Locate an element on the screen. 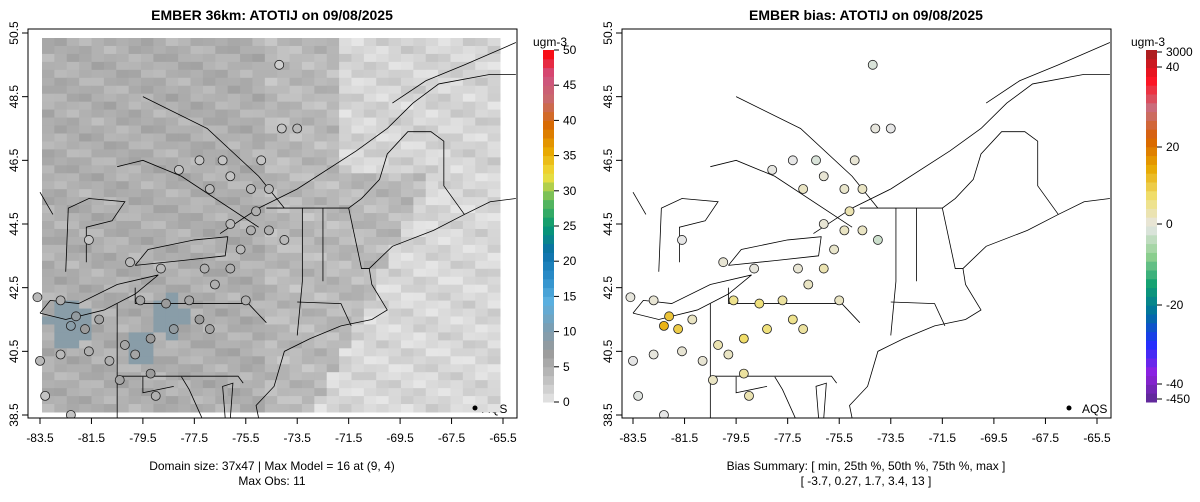 The height and width of the screenshot is (502, 1200). colorbar-tick-label: 5 is located at coordinates (566, 367).